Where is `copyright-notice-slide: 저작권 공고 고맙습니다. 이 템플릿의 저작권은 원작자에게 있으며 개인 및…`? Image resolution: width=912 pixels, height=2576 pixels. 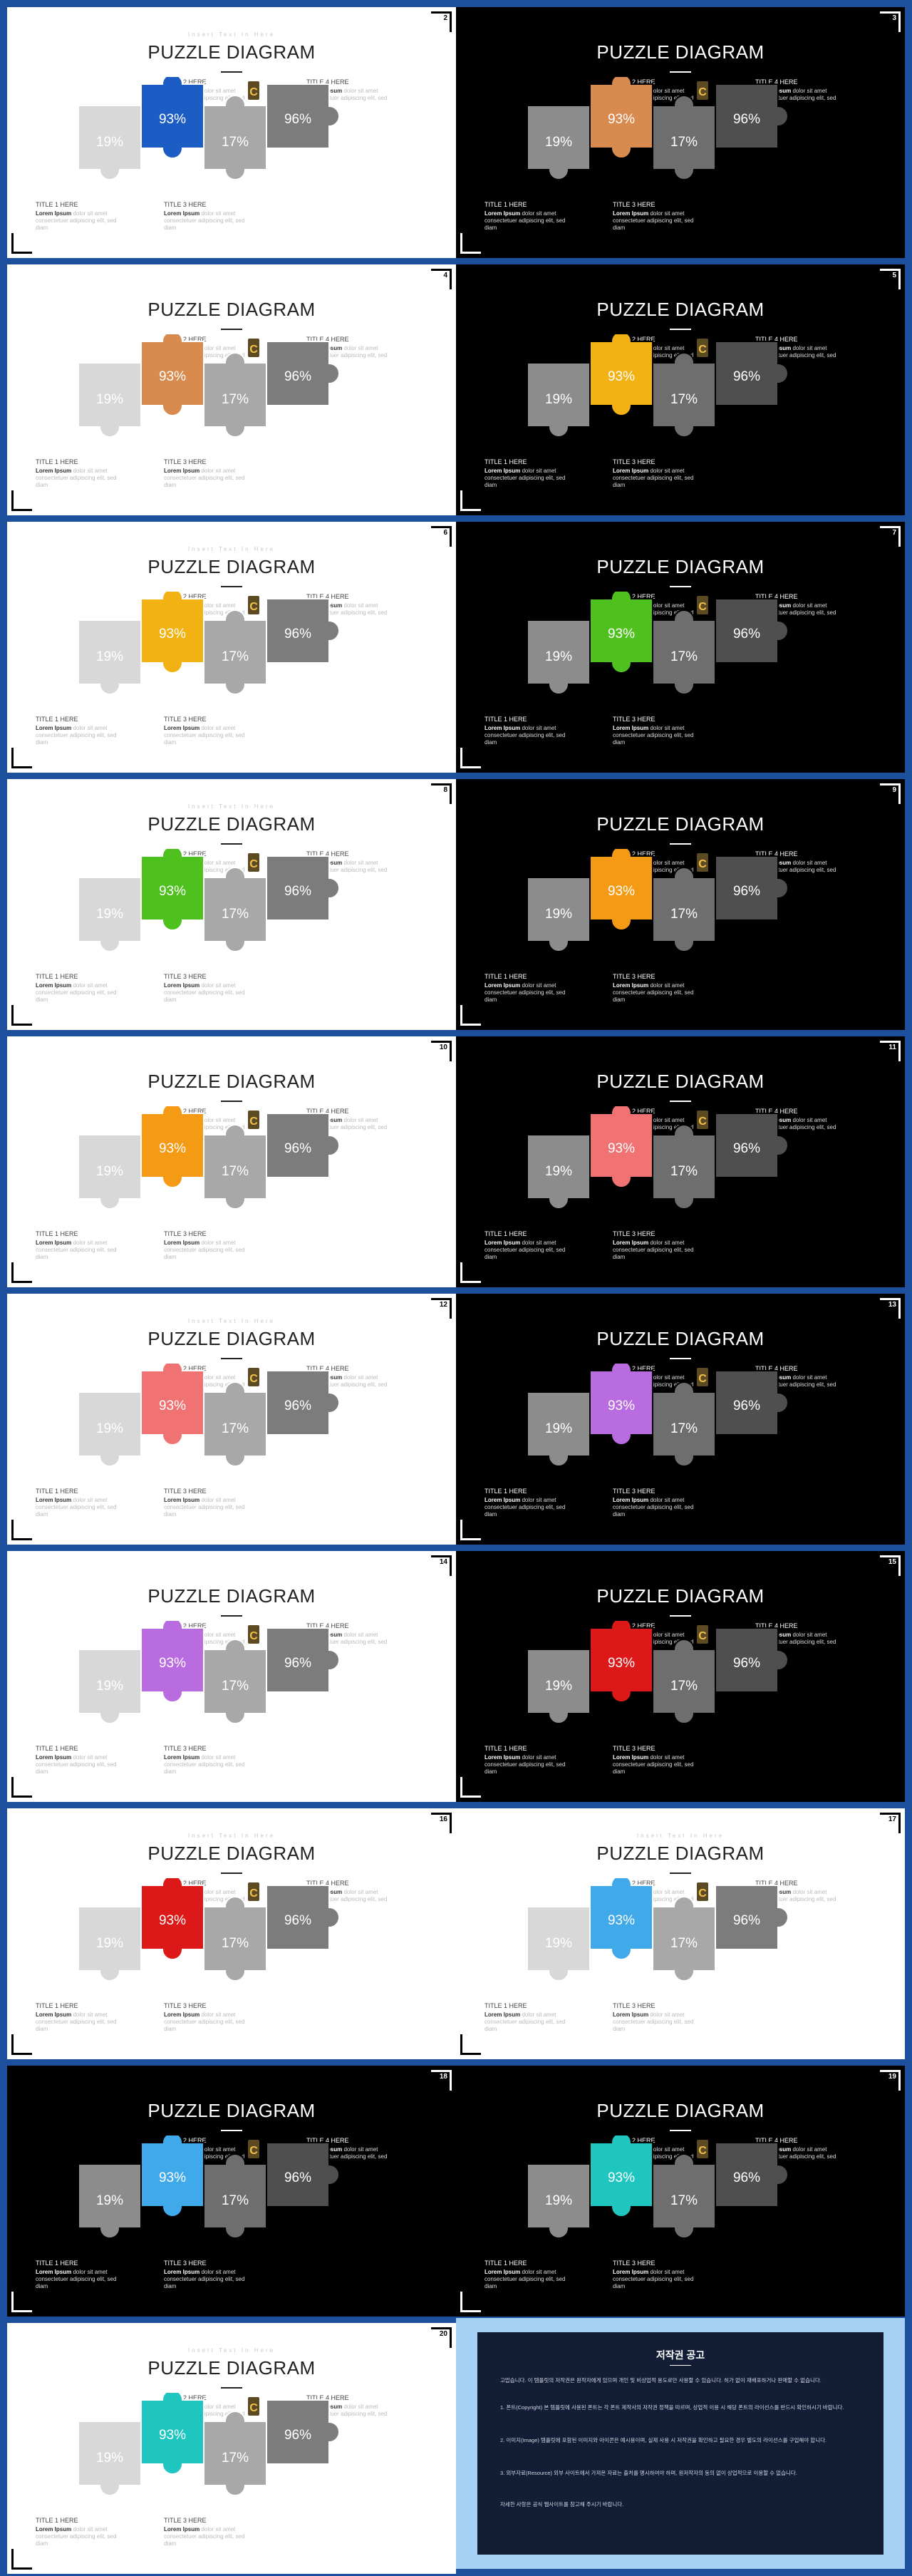 copyright-notice-slide: 저작권 공고 고맙습니다. 이 템플릿의 저작권은 원작자에게 있으며 개인 및… is located at coordinates (680, 2443).